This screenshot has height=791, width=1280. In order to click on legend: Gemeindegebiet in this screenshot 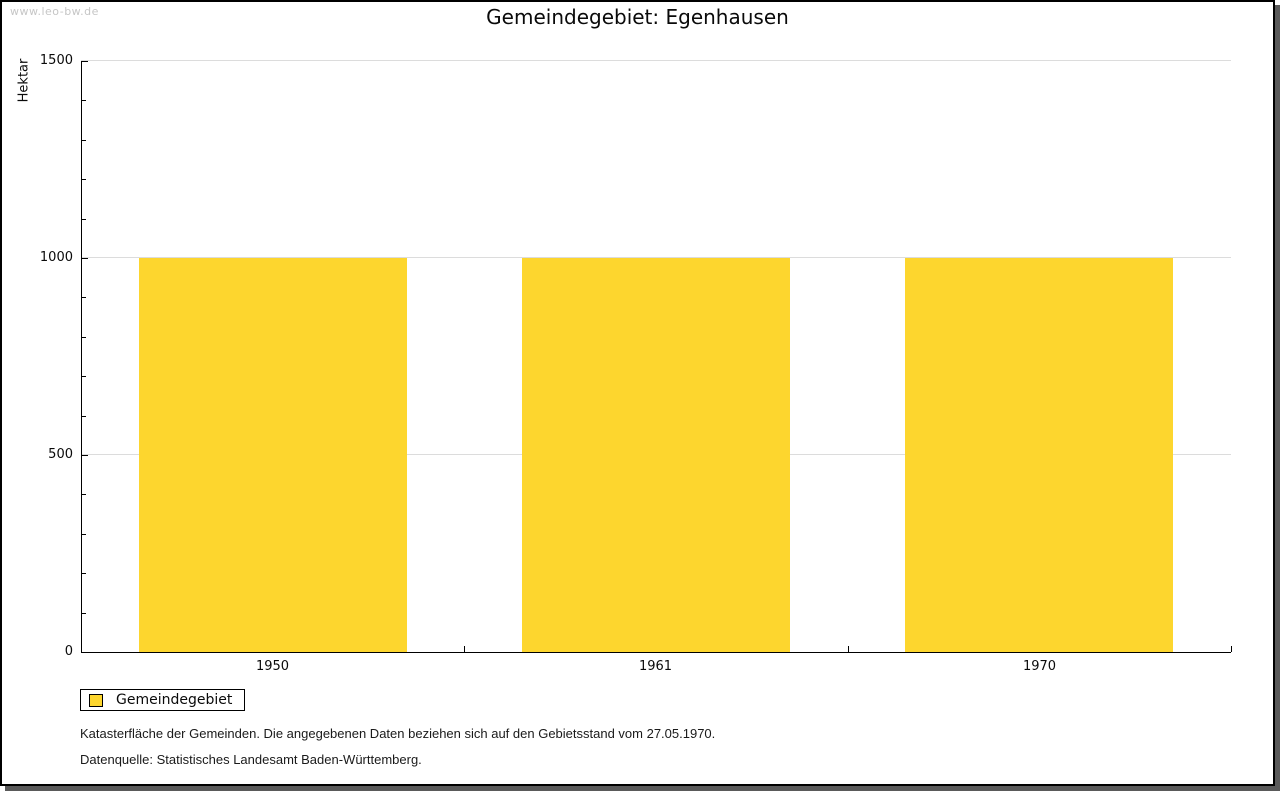, I will do `click(163, 700)`.